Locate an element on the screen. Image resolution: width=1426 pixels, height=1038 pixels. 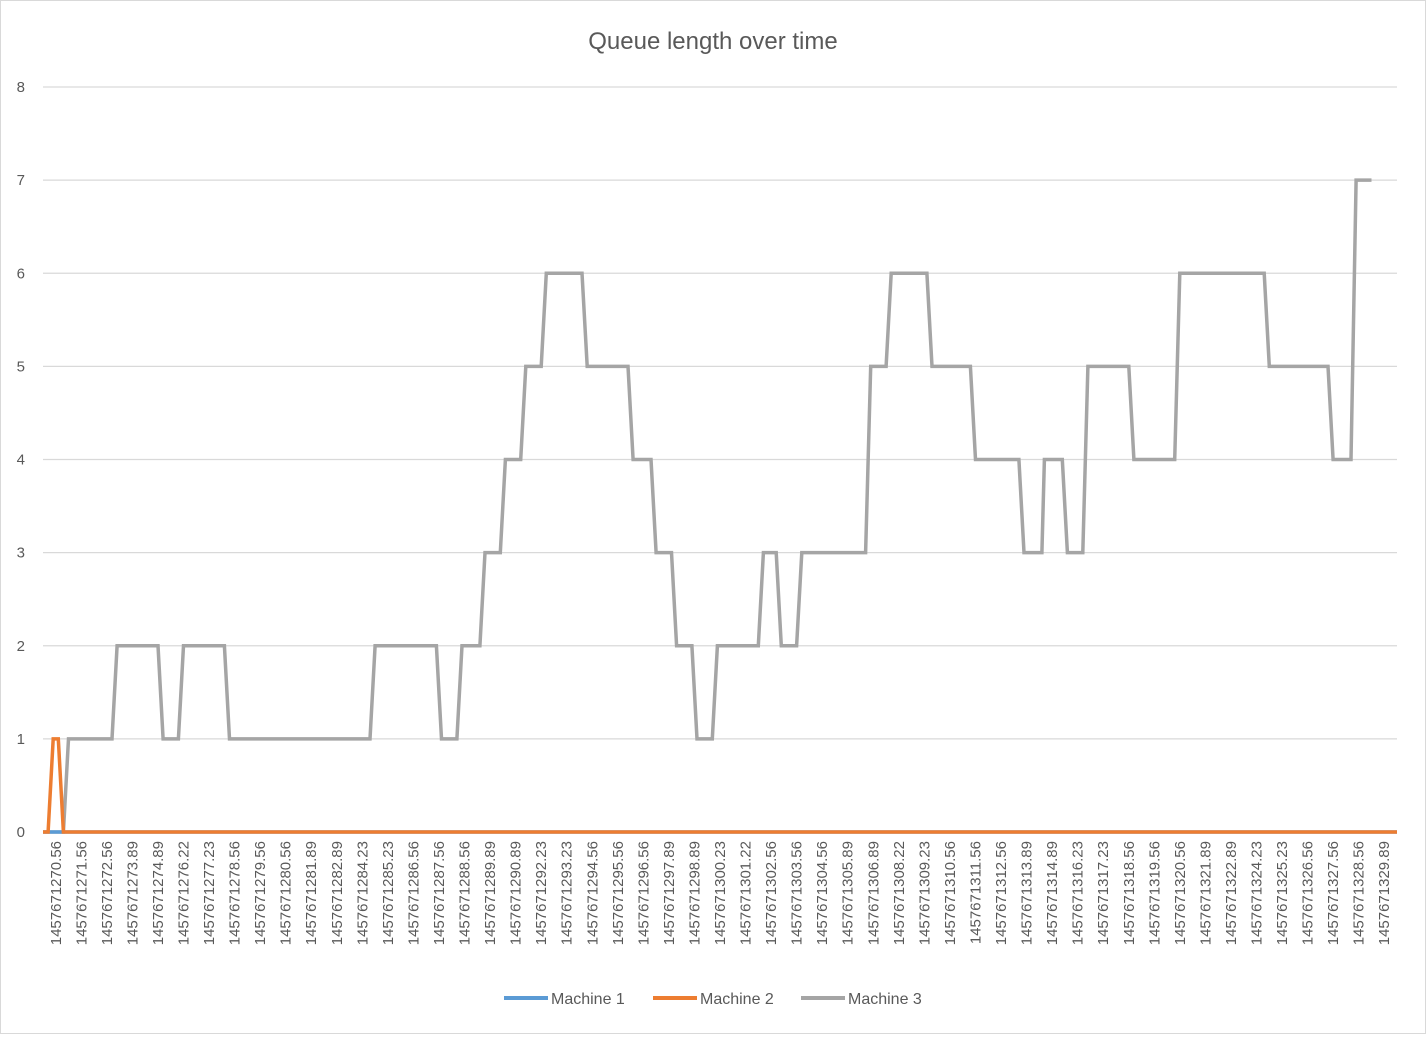
x-tick-label: 1457671270.56 is located at coordinates (56, 893).